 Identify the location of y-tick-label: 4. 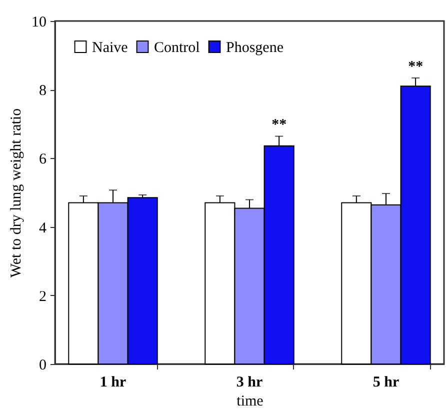
(43, 228).